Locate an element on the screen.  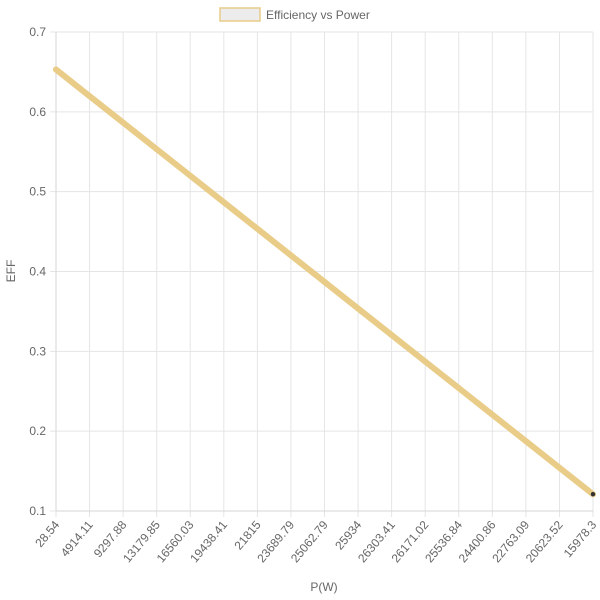
y-tick-label: 0.7 is located at coordinates (37, 32).